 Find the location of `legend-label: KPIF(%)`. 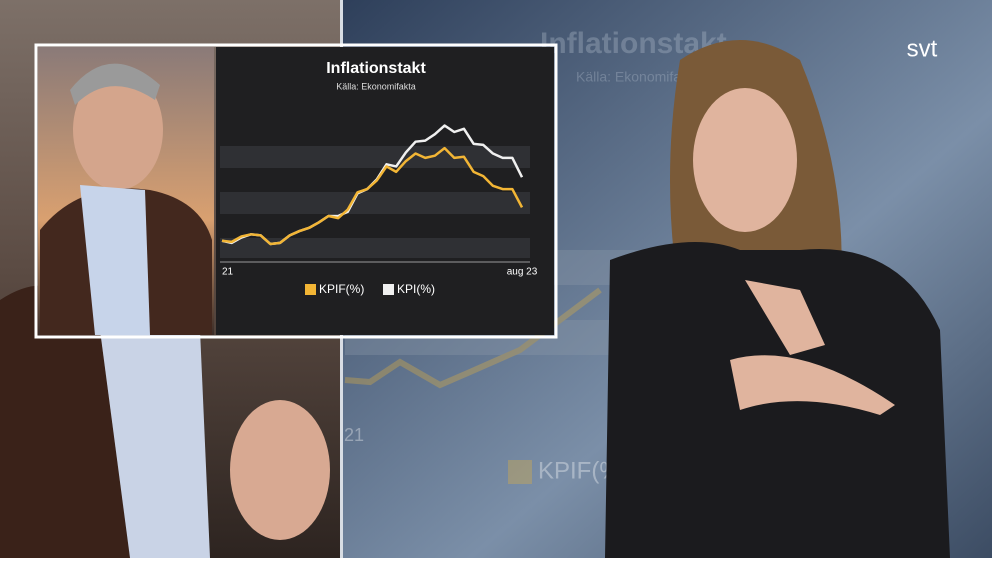

legend-label: KPIF(%) is located at coordinates (341, 289).